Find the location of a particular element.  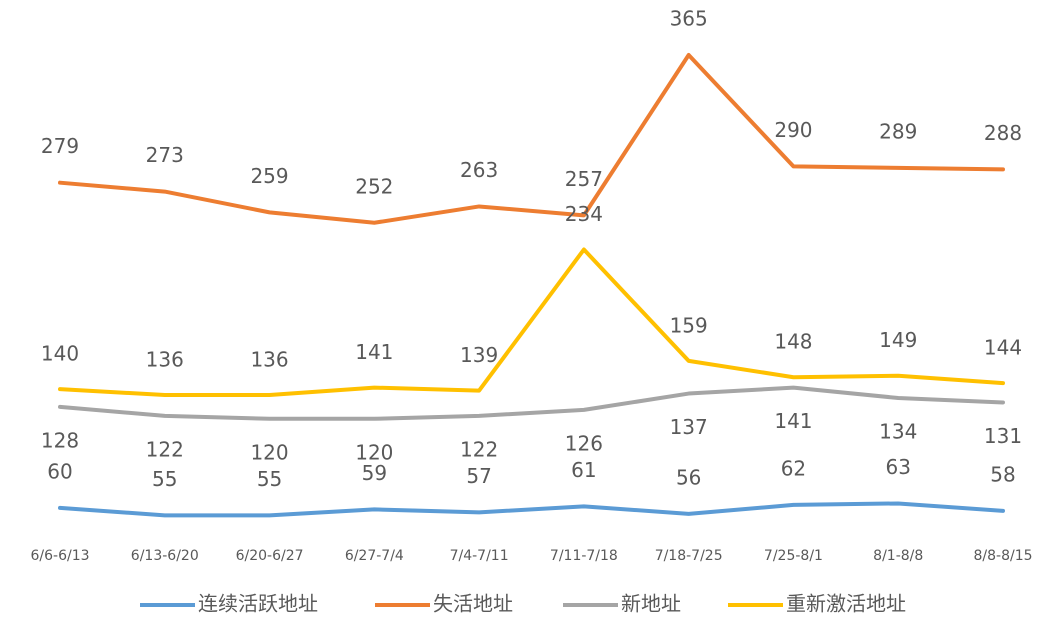

data-label: 62 is located at coordinates (793, 468).